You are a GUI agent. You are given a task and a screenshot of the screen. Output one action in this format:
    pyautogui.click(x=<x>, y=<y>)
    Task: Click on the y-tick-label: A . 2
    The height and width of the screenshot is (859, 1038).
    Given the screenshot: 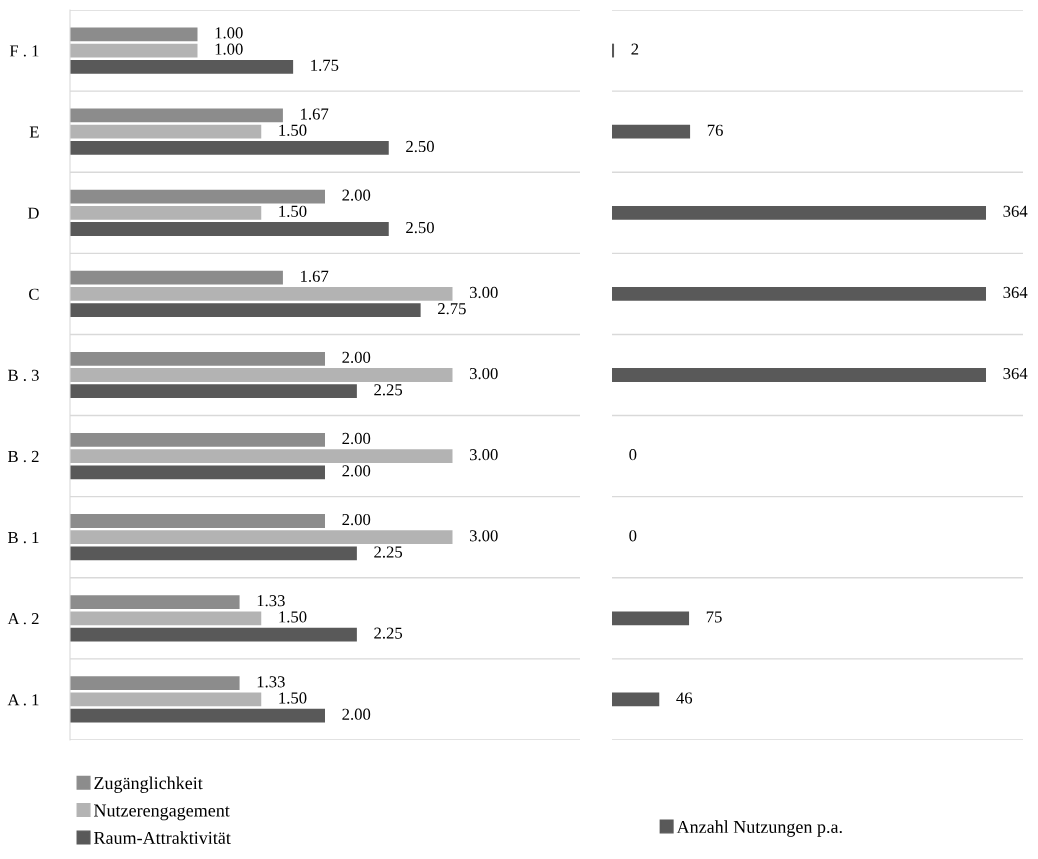 What is the action you would take?
    pyautogui.click(x=23, y=619)
    